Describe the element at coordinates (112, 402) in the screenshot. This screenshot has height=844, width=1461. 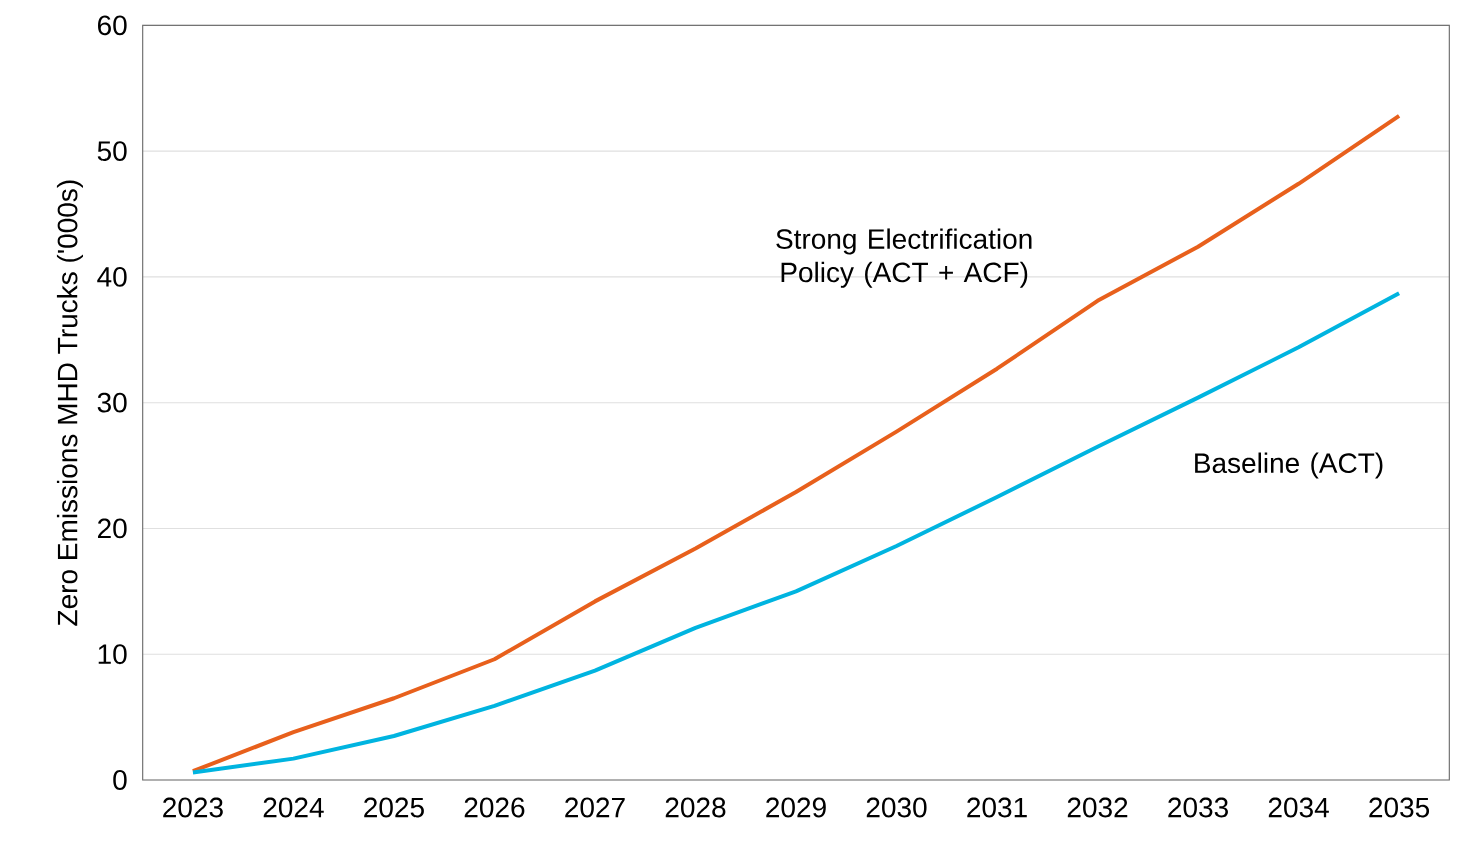
I see `y-tick-label: 30` at that location.